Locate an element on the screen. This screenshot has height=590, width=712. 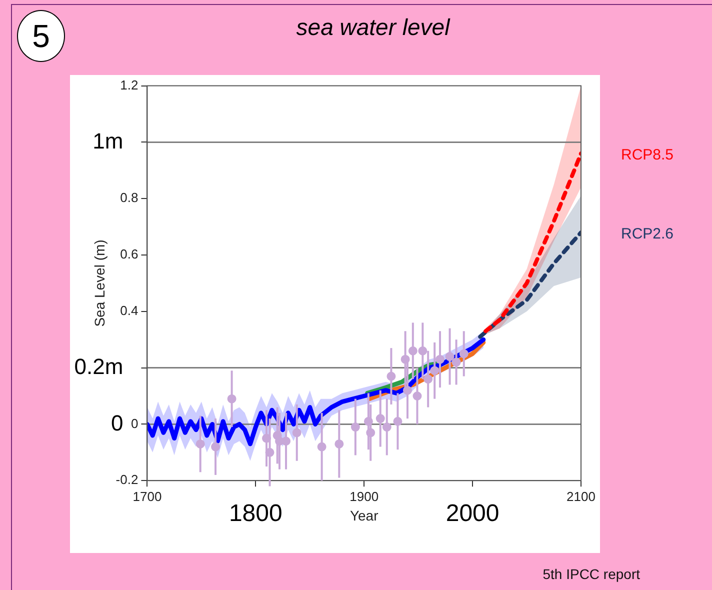
chart-title: sea water level is located at coordinates (373, 27).